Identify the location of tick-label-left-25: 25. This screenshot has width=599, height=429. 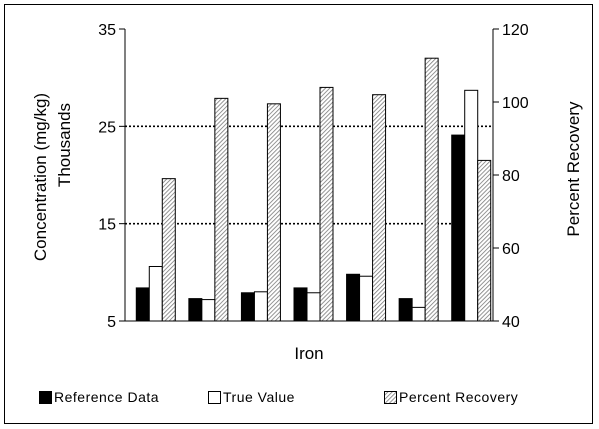
(107, 127).